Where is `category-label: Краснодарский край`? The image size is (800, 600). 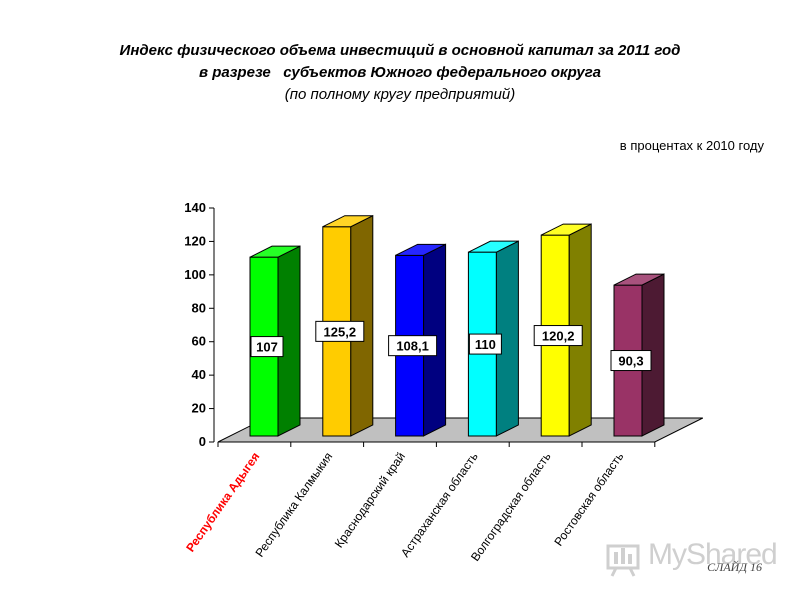
category-label: Краснодарский край is located at coordinates (370, 500).